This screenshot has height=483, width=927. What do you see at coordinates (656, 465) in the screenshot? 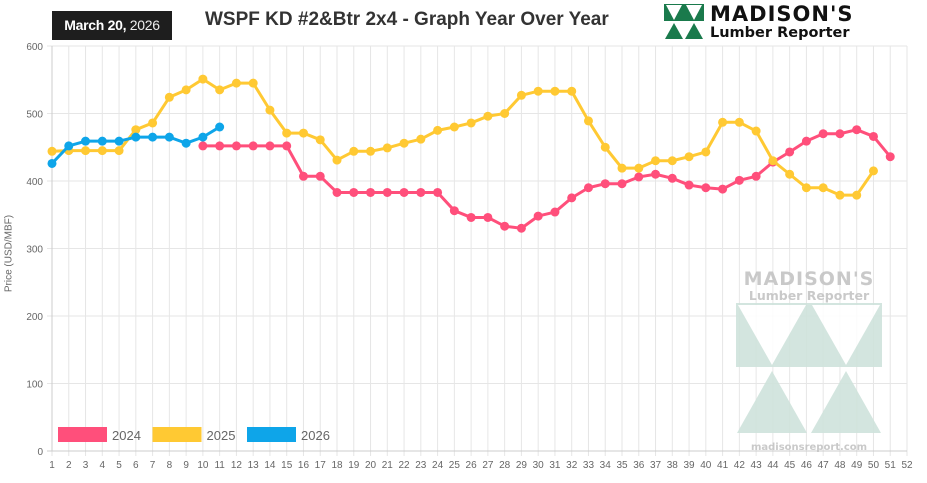
I see `x-tick-label: 37` at bounding box center [656, 465].